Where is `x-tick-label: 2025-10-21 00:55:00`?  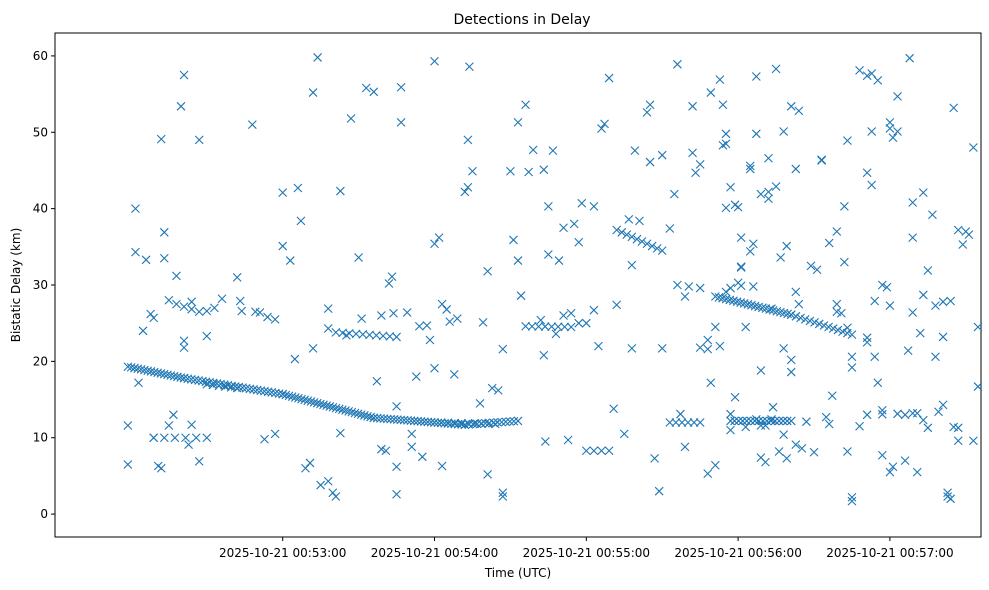
x-tick-label: 2025-10-21 00:55:00 is located at coordinates (586, 553).